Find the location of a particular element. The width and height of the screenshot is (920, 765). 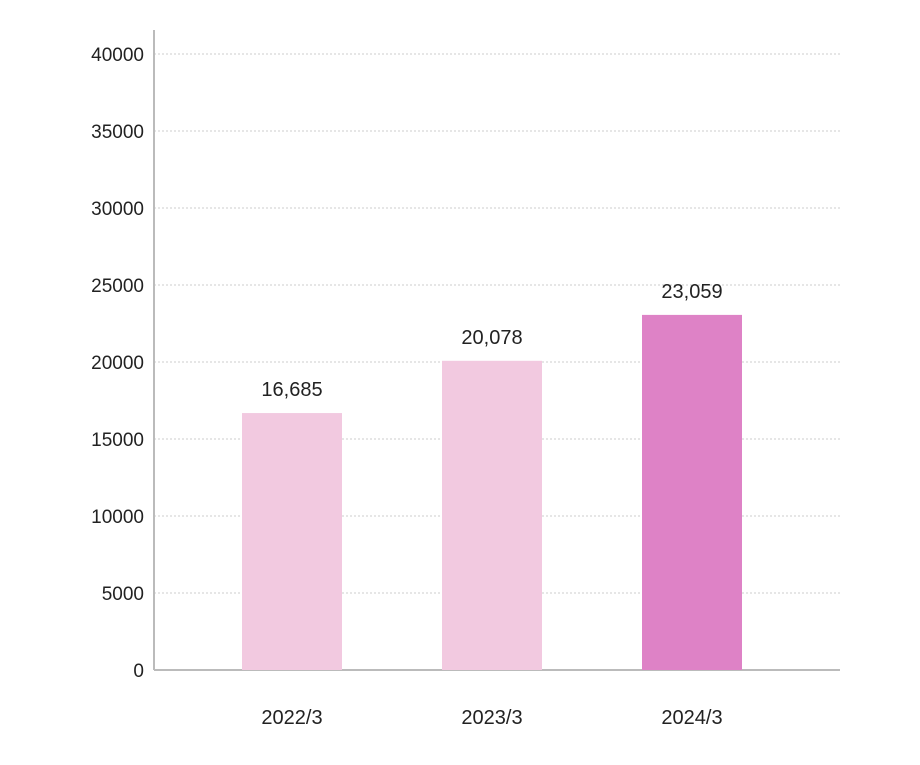

x-tick-label: 2022/3 is located at coordinates (291, 718).